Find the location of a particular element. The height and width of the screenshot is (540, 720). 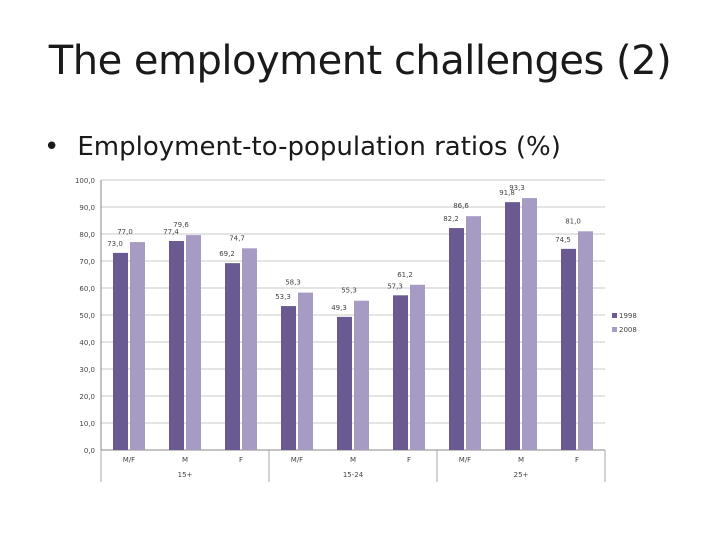

data-label-1998: 74,5 is located at coordinates (563, 240).